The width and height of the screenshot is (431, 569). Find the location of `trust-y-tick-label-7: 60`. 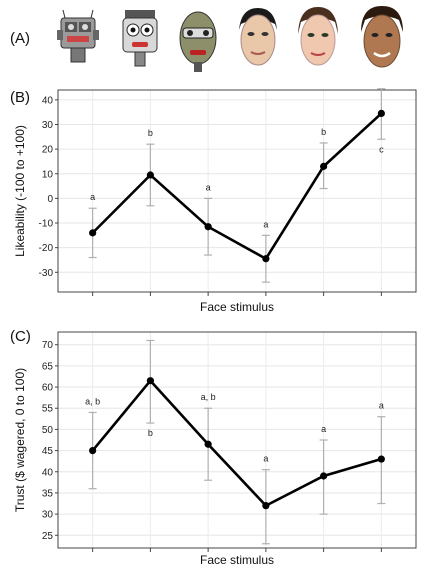

trust-y-tick-label-7: 60 is located at coordinates (48, 388).